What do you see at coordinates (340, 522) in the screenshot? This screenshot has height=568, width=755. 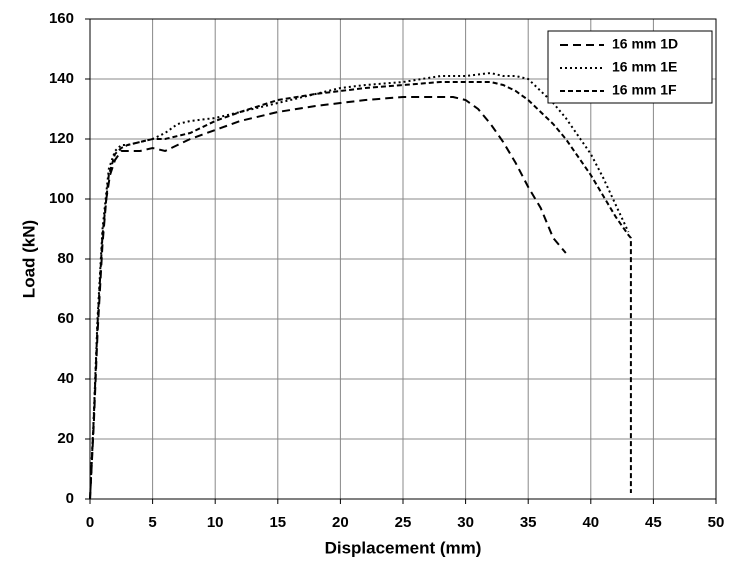 I see `x-tick-label: 20` at bounding box center [340, 522].